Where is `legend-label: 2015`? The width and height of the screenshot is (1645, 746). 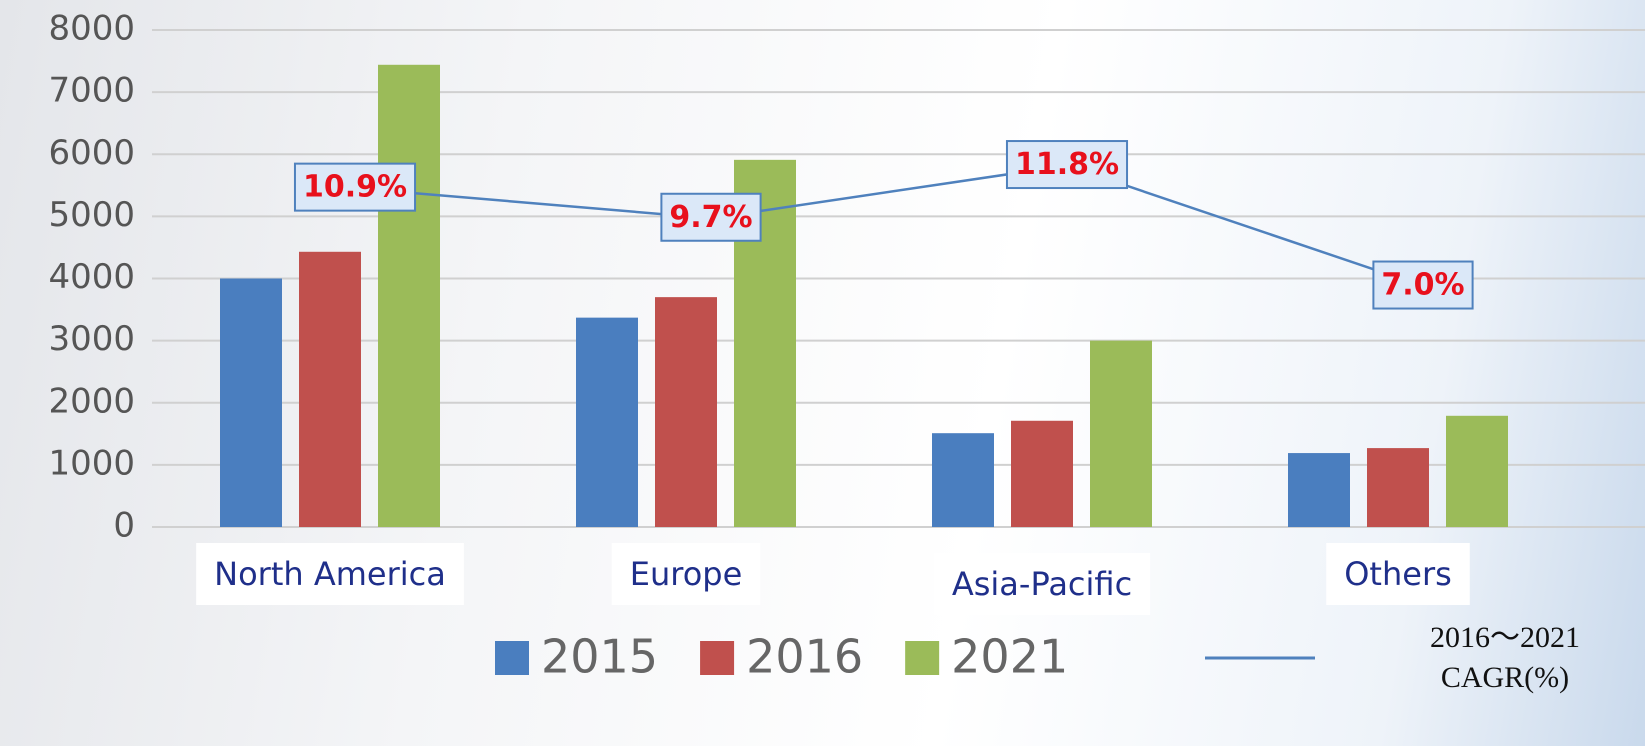
legend-label: 2015 is located at coordinates (599, 657).